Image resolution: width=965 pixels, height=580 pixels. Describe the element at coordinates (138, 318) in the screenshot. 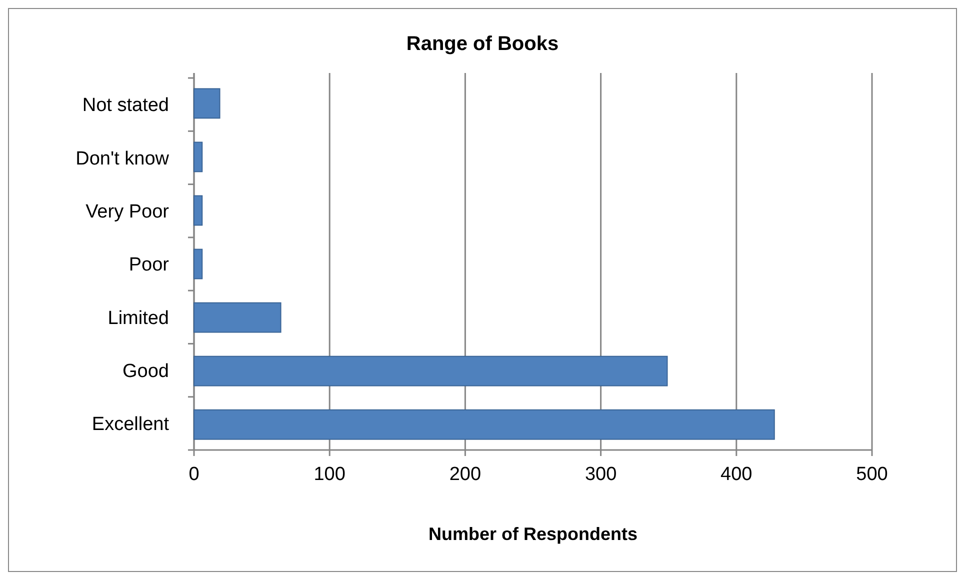

I see `y-tick-label: Limited` at that location.